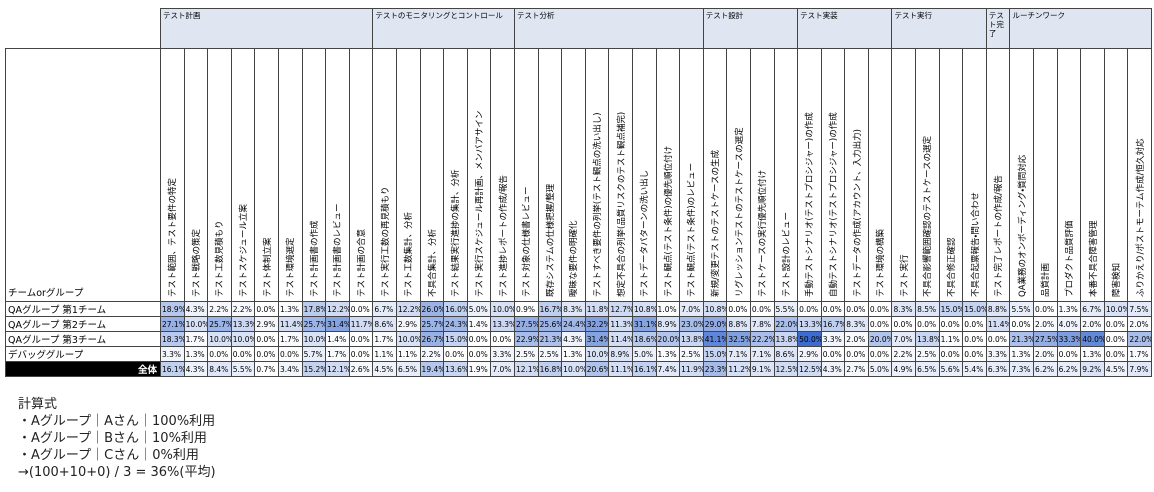 This screenshot has width=1154, height=492. Describe the element at coordinates (219, 324) in the screenshot. I see `cell: 25.7%` at that location.